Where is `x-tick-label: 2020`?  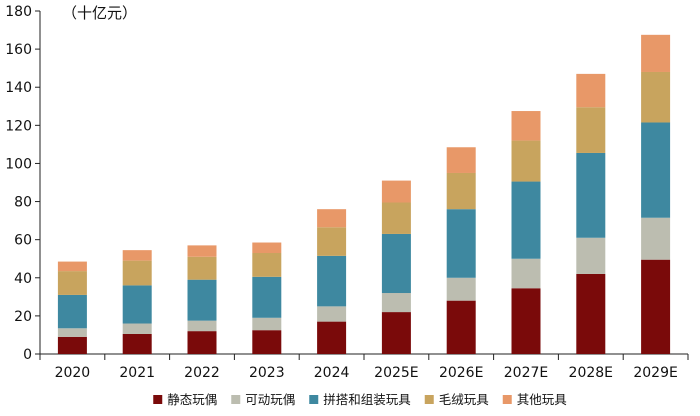 x-tick-label: 2020 is located at coordinates (73, 373).